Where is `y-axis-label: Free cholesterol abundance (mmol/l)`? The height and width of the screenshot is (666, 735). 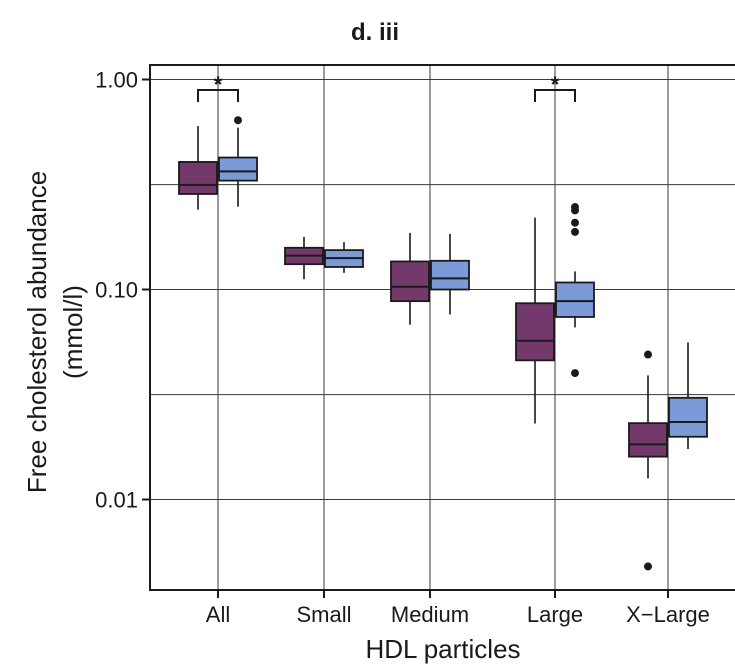 y-axis-label: Free cholesterol abundance (mmol/l) is located at coordinates (55, 332).